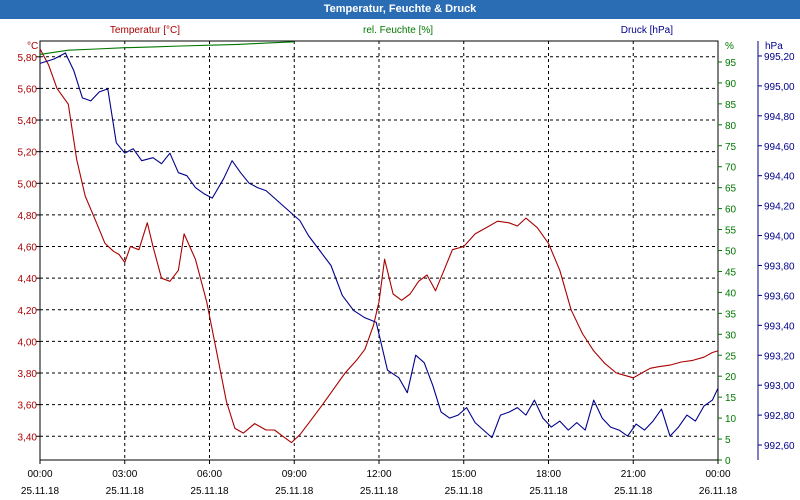  I want to click on humidity-tick-label: 25, so click(731, 356).